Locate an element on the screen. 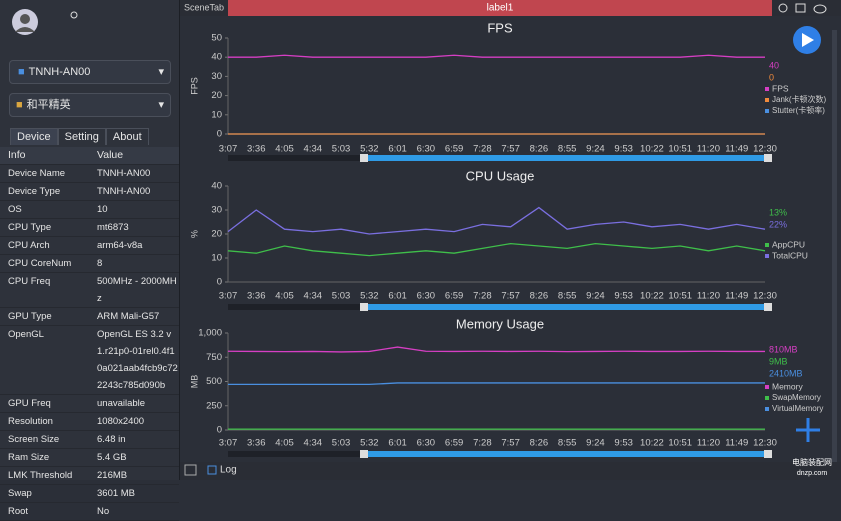 The image size is (841, 521). table-row: CPU Arch arm64-v8a is located at coordinates (89, 245).